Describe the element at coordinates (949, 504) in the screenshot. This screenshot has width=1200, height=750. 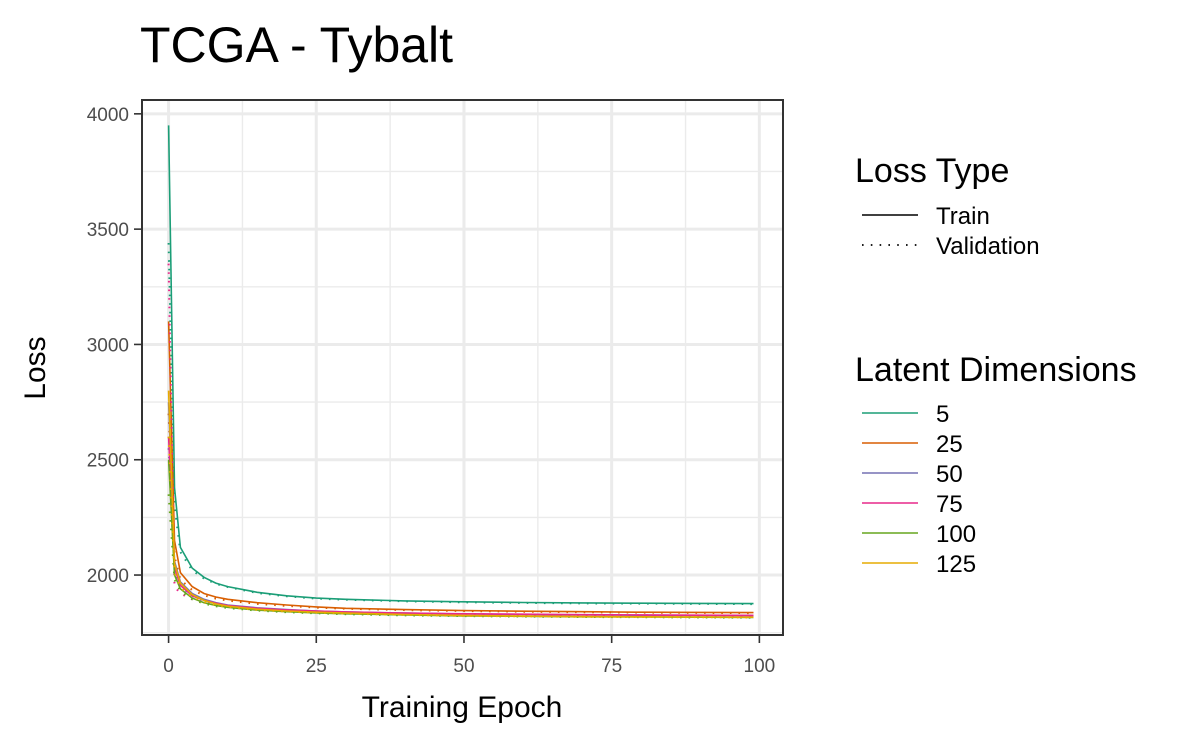
I see `legend-label-75: 75` at that location.